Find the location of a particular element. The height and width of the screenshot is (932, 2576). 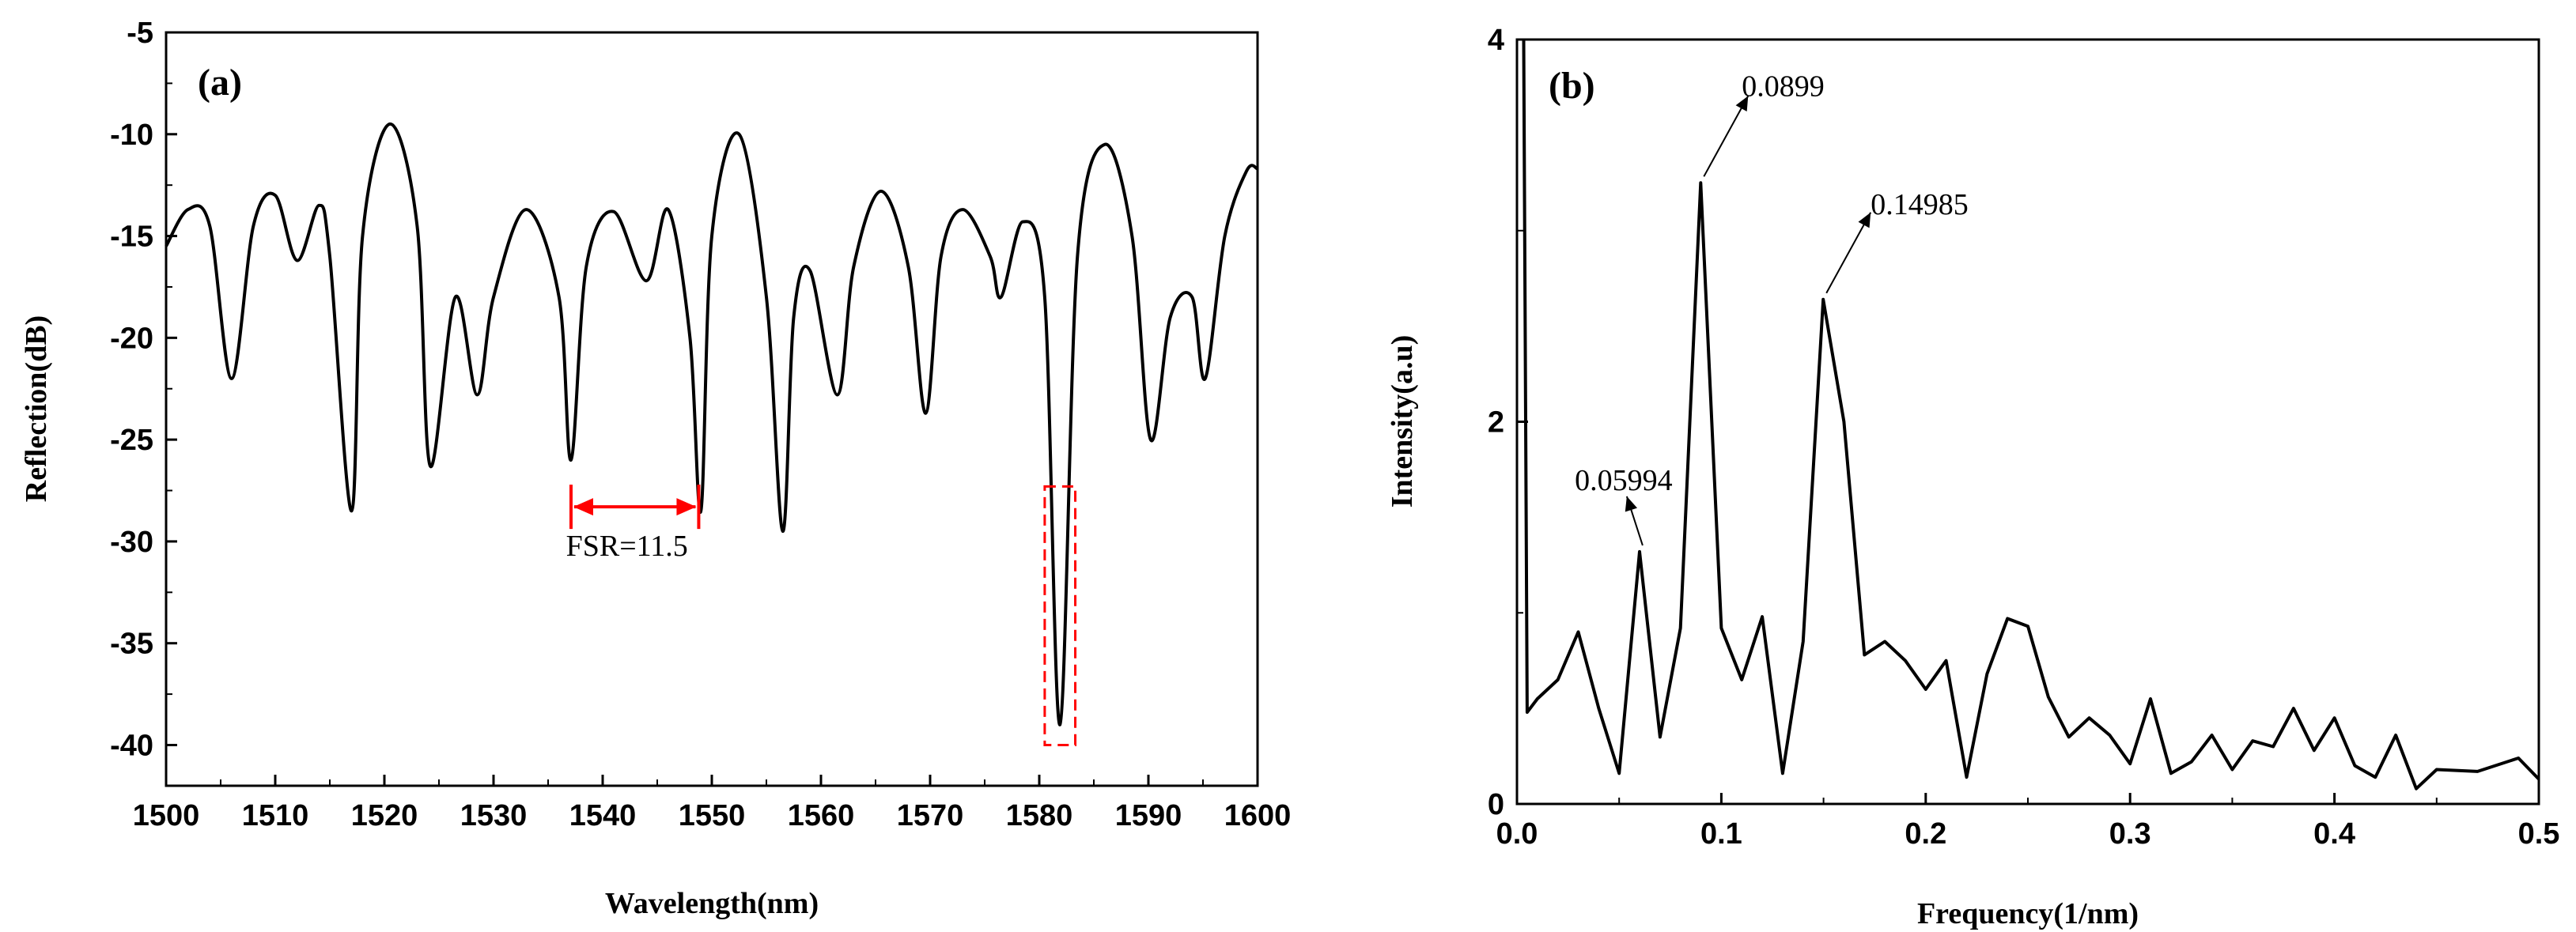

x-tick-label: 1580 is located at coordinates (1039, 815).